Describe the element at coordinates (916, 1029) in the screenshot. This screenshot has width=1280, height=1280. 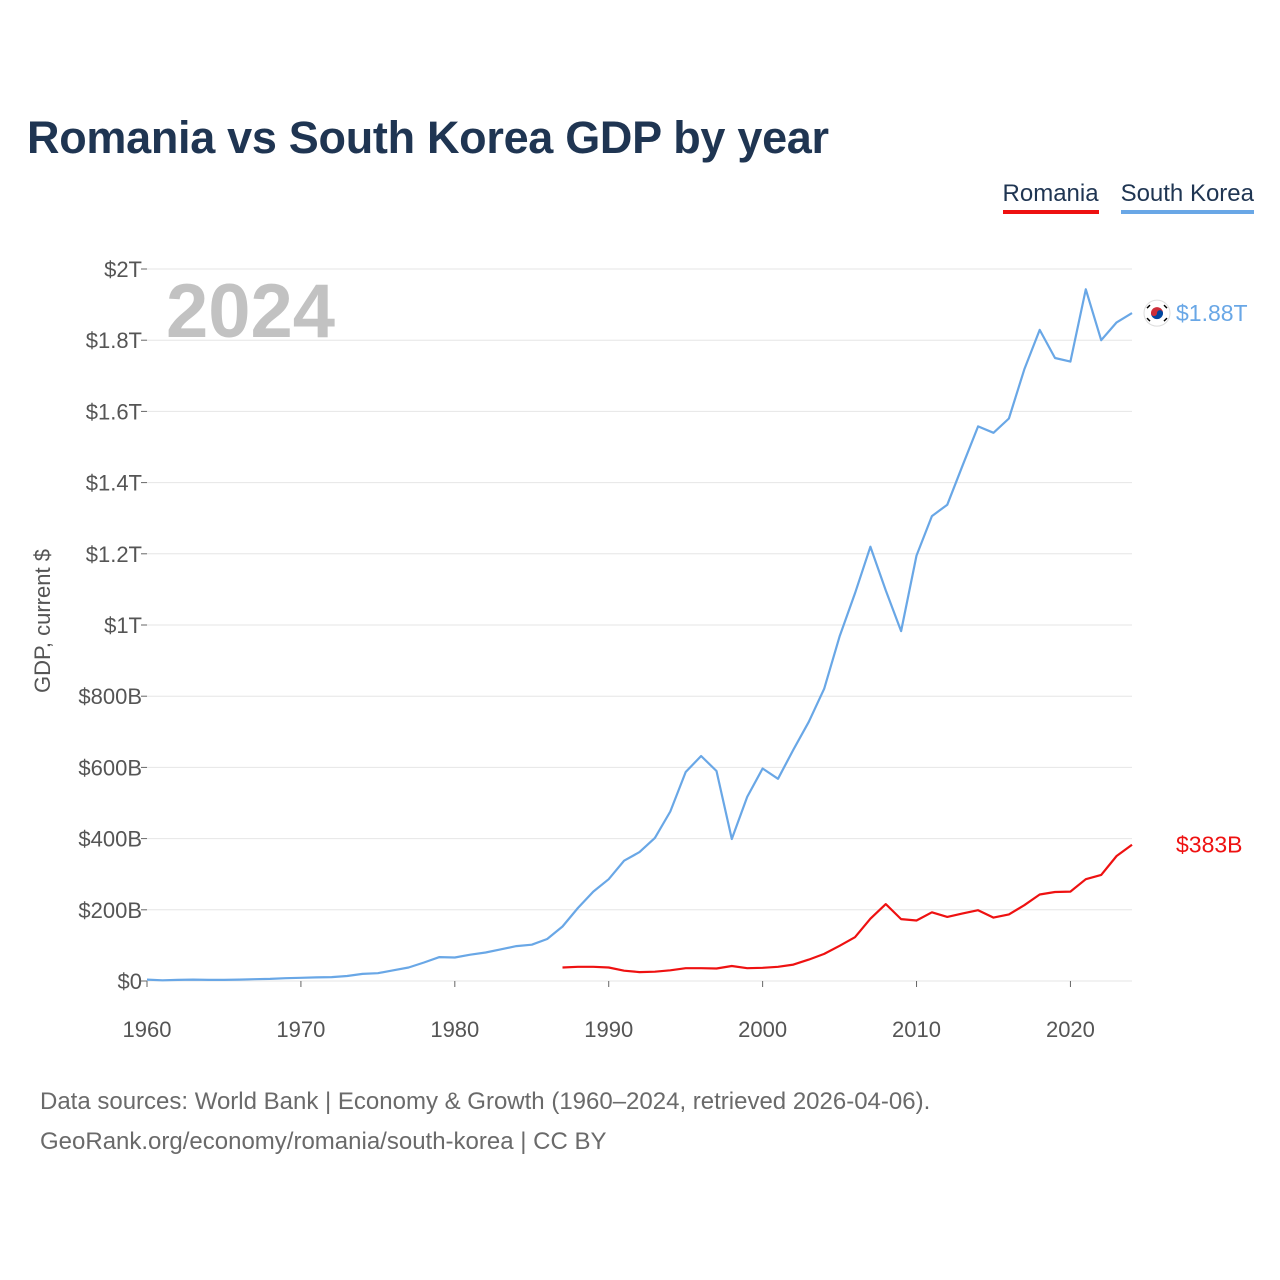
I see `x-tick-label: 2010` at that location.